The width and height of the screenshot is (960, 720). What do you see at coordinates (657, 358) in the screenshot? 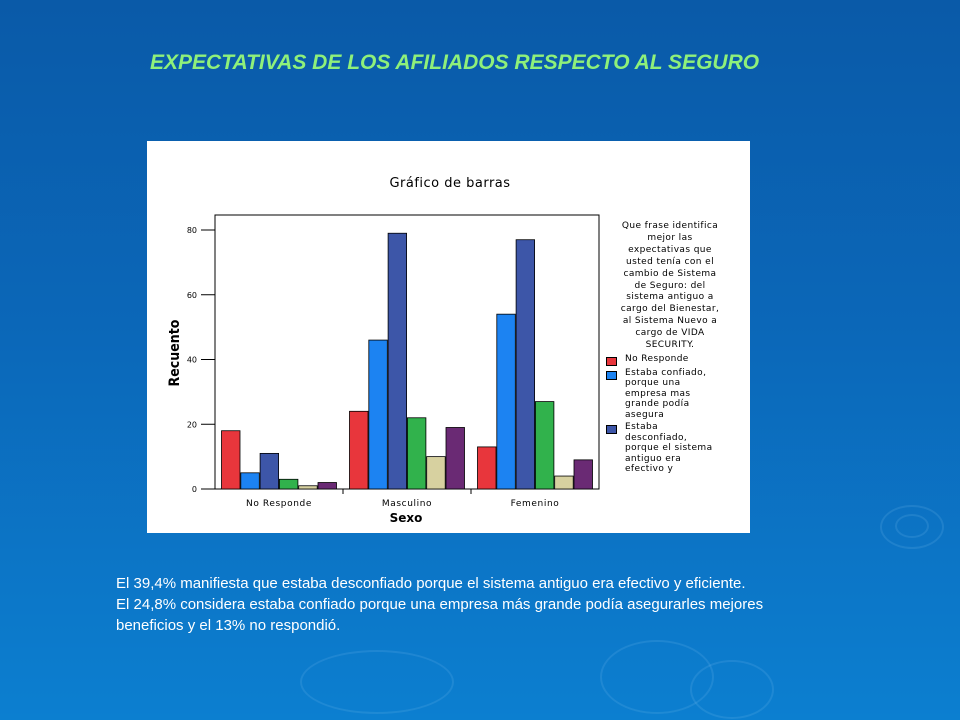
I see `legend-label: No Responde` at bounding box center [657, 358].